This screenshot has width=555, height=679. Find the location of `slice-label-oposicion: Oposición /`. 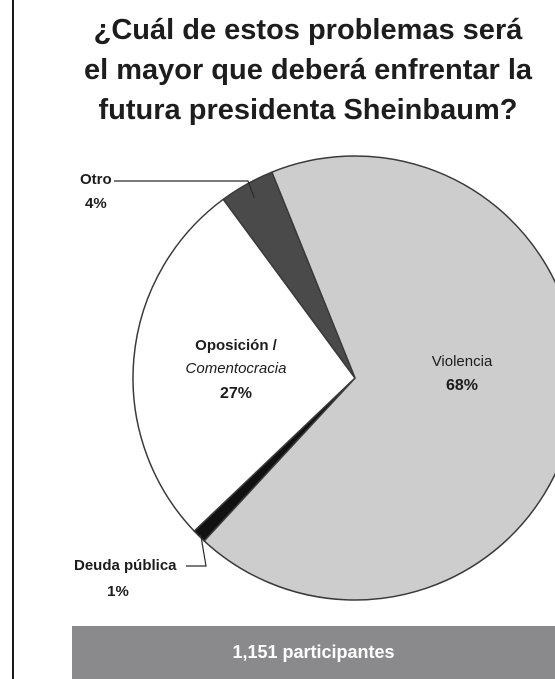

slice-label-oposicion: Oposición / is located at coordinates (236, 345).